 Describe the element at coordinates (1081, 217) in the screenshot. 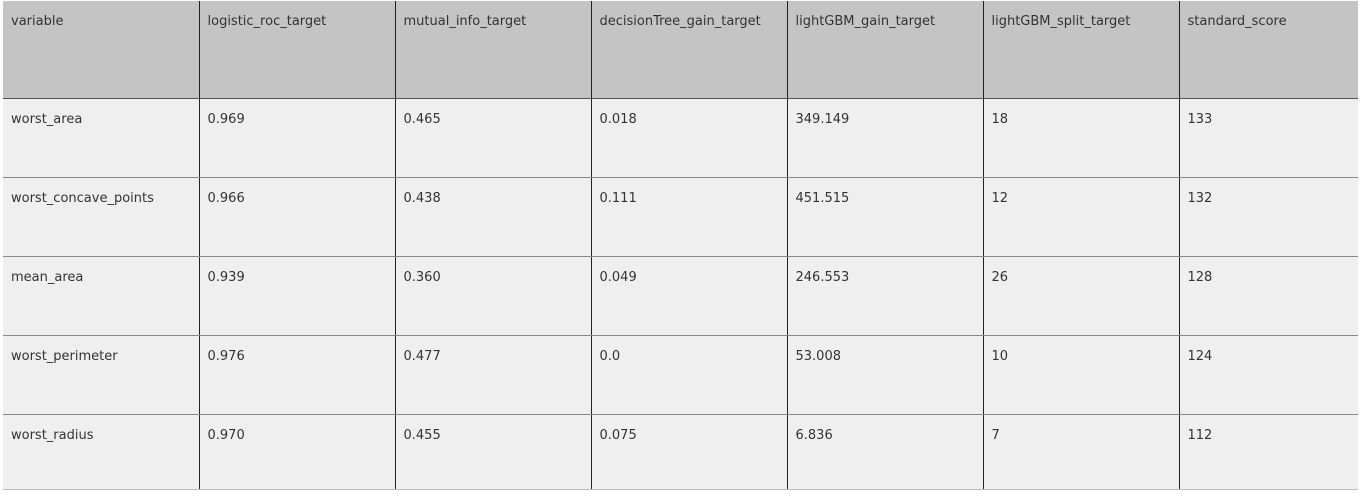

I see `table-cell: 12` at that location.